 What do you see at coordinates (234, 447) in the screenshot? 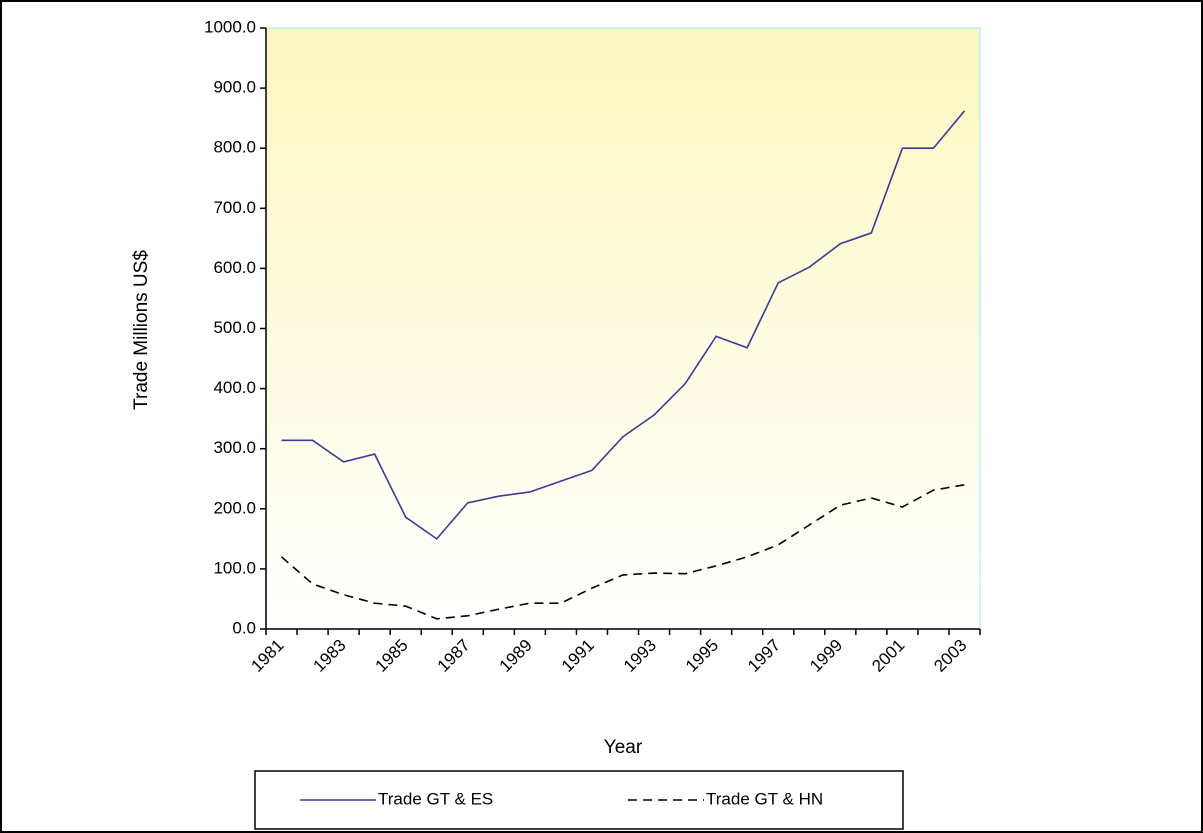
I see `y-tick-label: 300.0` at bounding box center [234, 447].